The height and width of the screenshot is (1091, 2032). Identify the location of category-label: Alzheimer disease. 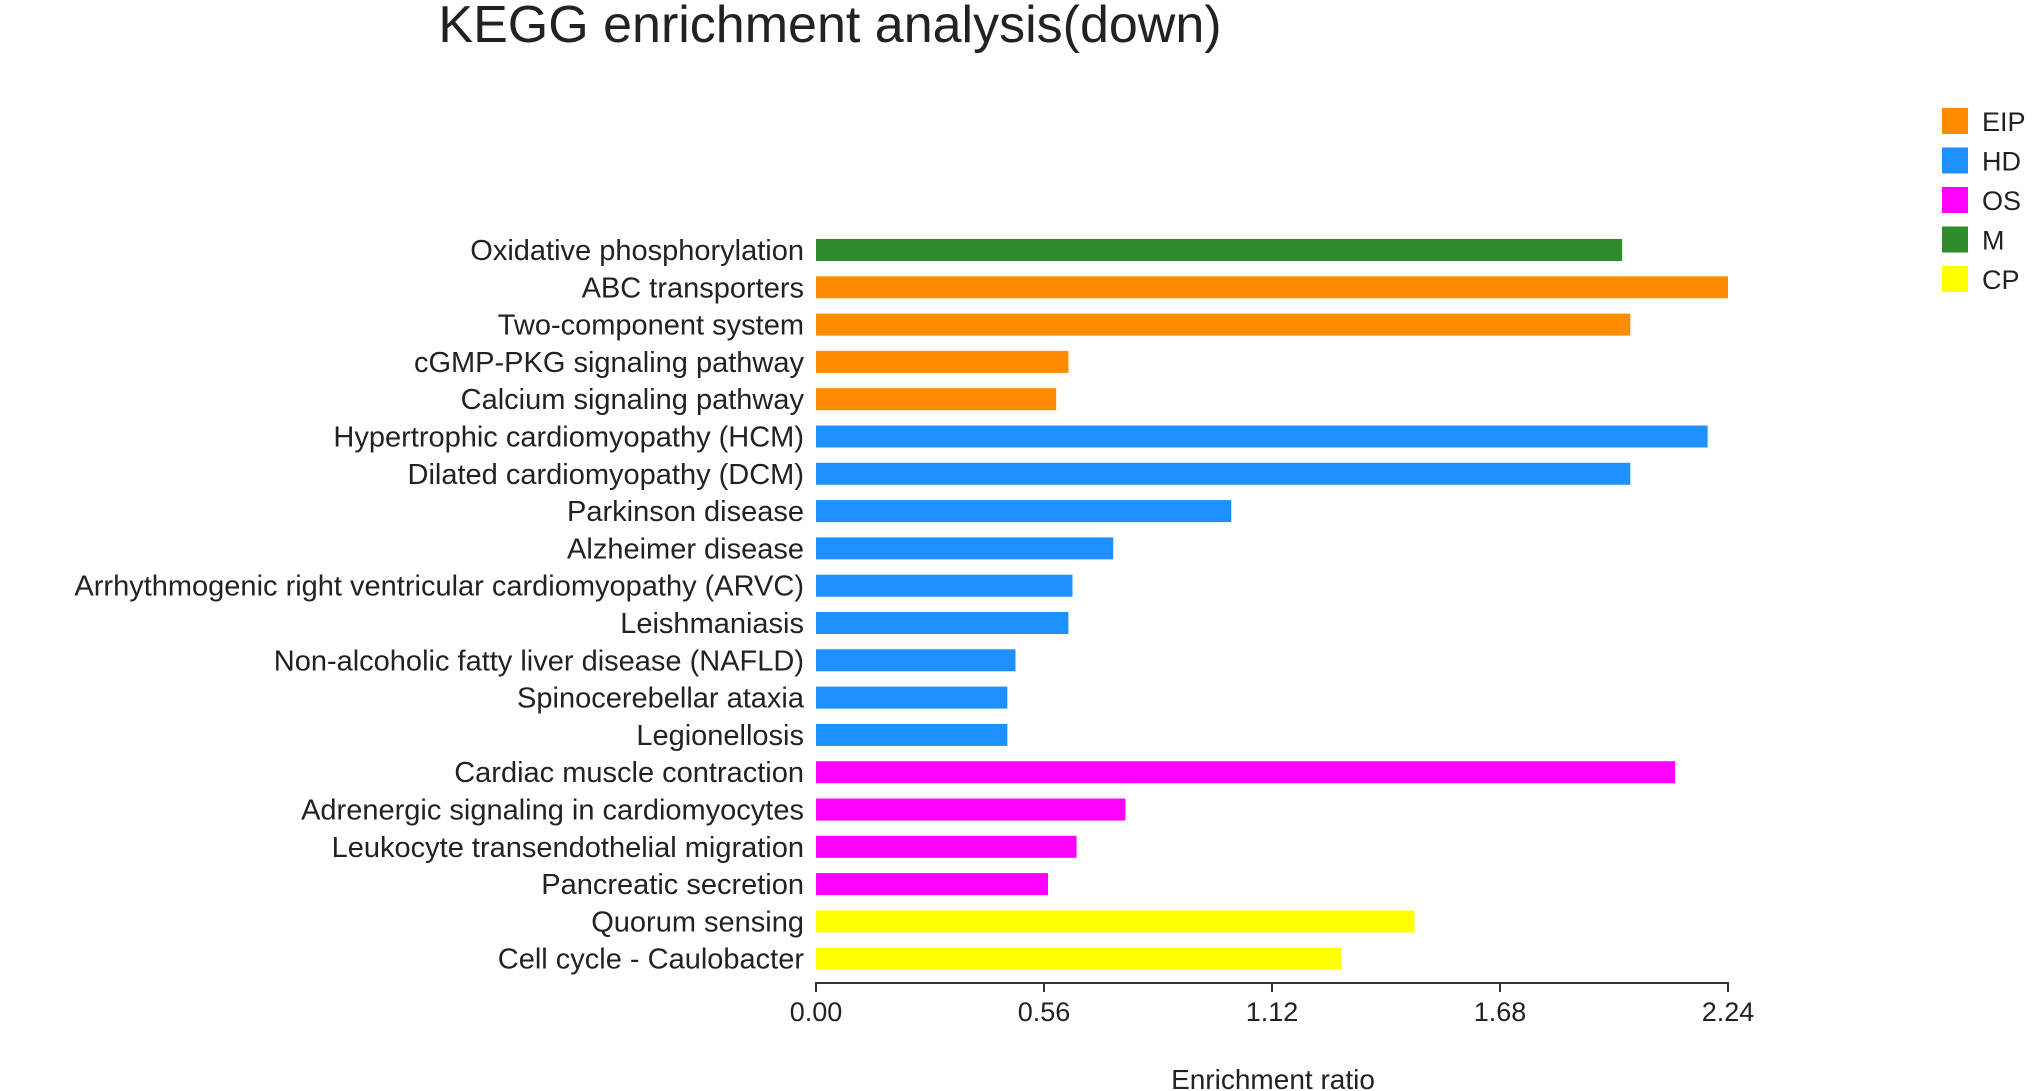
(685, 549).